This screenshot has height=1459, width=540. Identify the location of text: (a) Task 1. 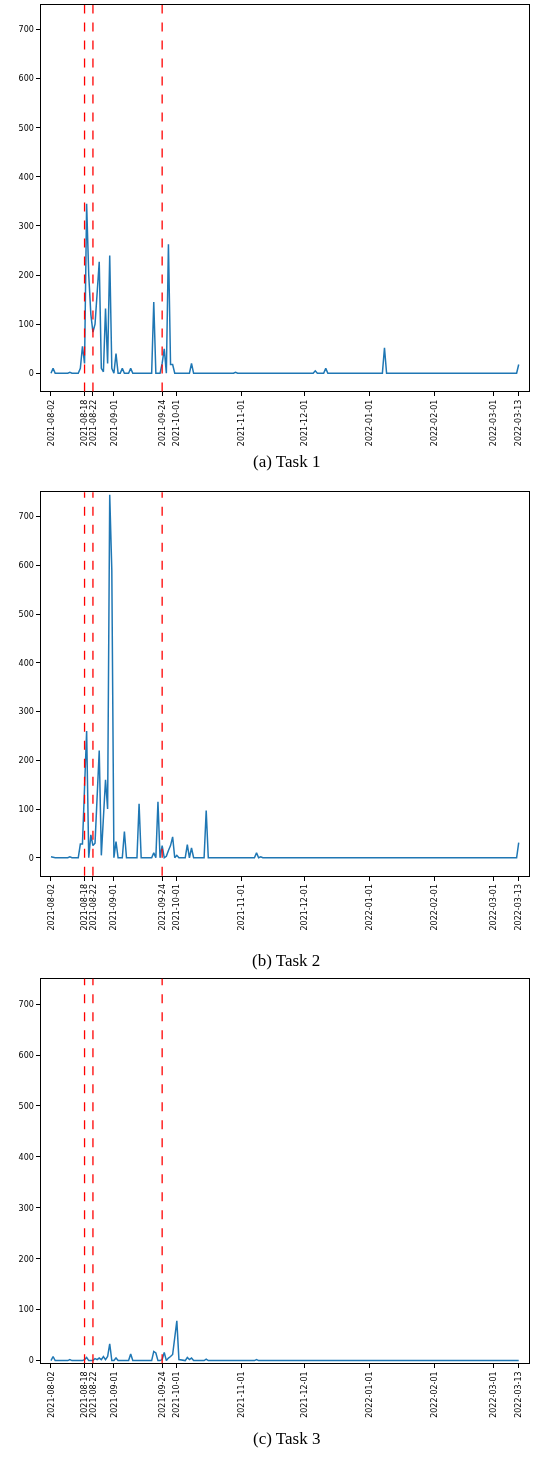
(287, 461).